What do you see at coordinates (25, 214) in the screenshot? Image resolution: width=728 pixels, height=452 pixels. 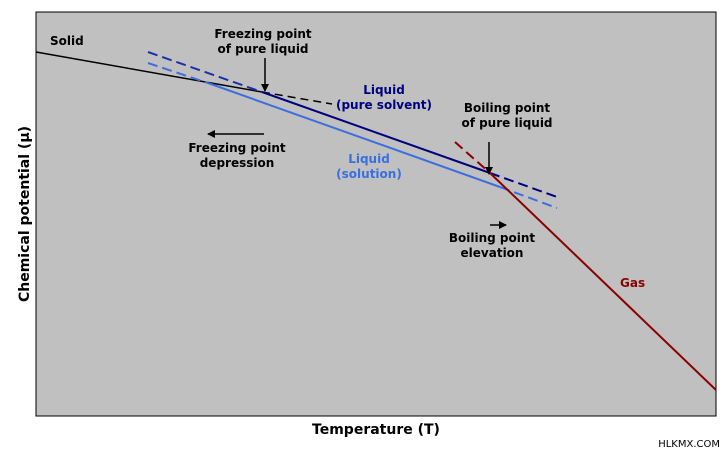 I see `y-axis-label: Chemical potential (μ)` at bounding box center [25, 214].